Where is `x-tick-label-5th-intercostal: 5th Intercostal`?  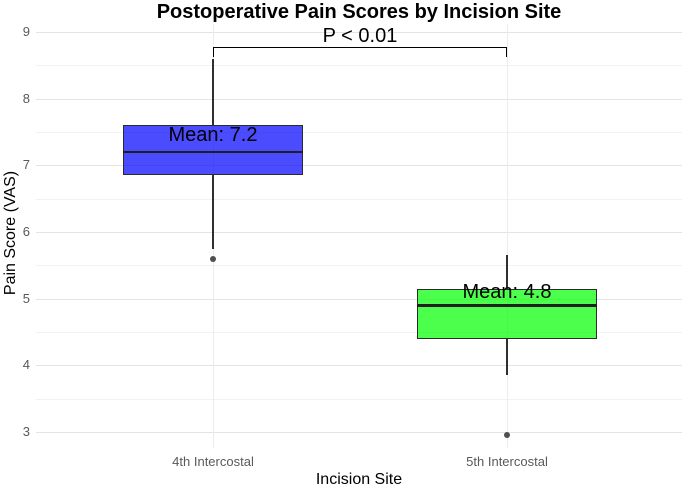
x-tick-label-5th-intercostal: 5th Intercostal is located at coordinates (507, 461).